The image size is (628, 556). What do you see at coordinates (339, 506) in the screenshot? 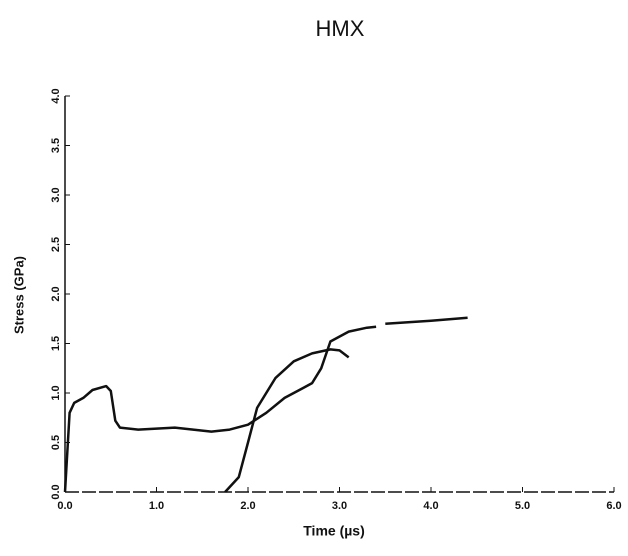
I see `x-tick-label: 3.0` at bounding box center [339, 506].